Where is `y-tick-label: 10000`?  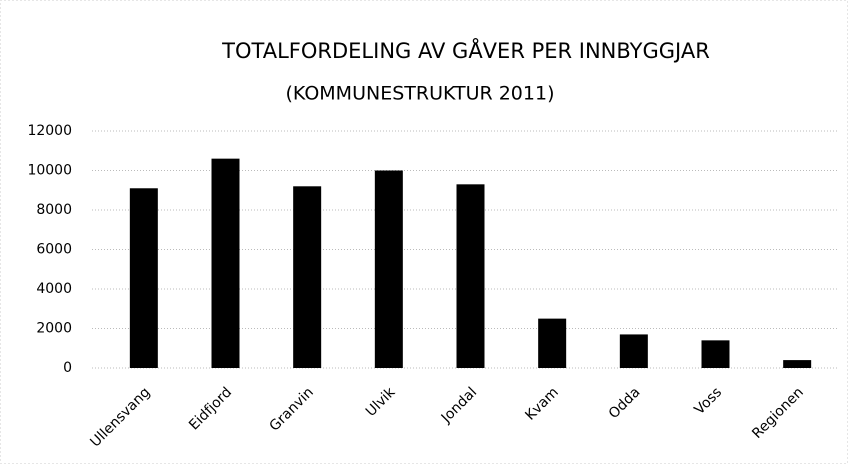
y-tick-label: 10000 is located at coordinates (49, 171).